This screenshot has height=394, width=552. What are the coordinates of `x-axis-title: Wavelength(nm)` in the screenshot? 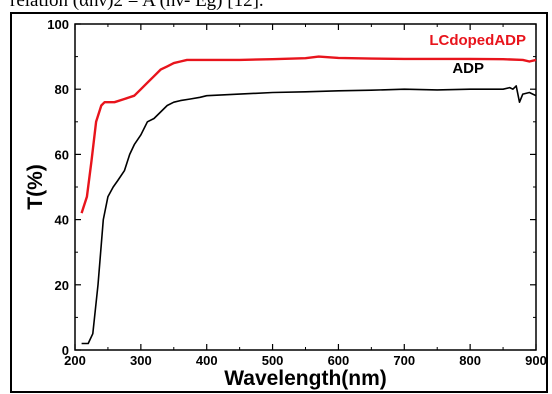 It's located at (305, 378).